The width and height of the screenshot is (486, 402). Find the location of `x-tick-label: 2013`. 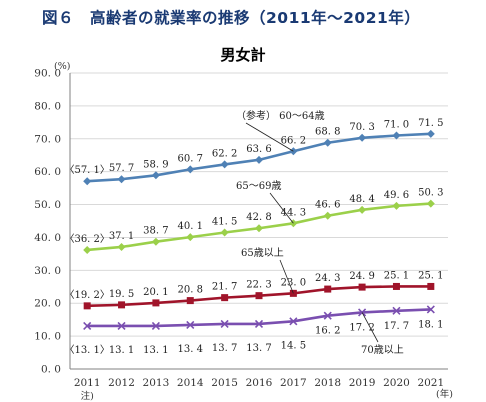

x-tick-label: 2013 is located at coordinates (156, 383).